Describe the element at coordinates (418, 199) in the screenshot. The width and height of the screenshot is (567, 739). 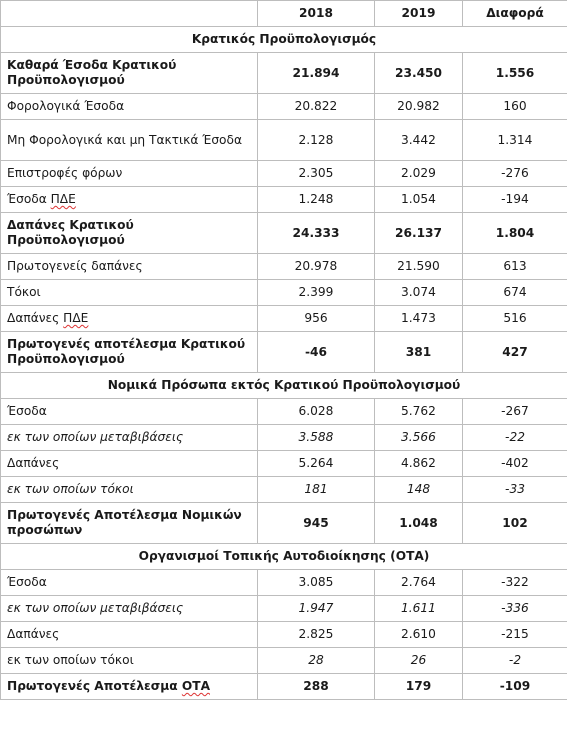
I see `value-2019: 1.054` at that location.